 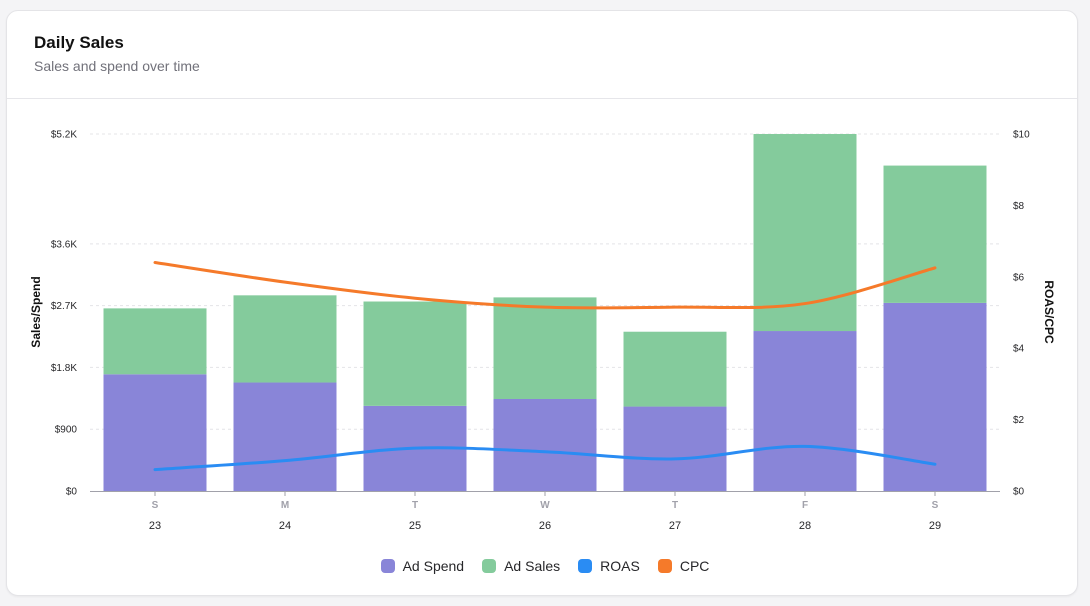 What do you see at coordinates (489, 566) in the screenshot?
I see `legend-swatch-ad-sales` at bounding box center [489, 566].